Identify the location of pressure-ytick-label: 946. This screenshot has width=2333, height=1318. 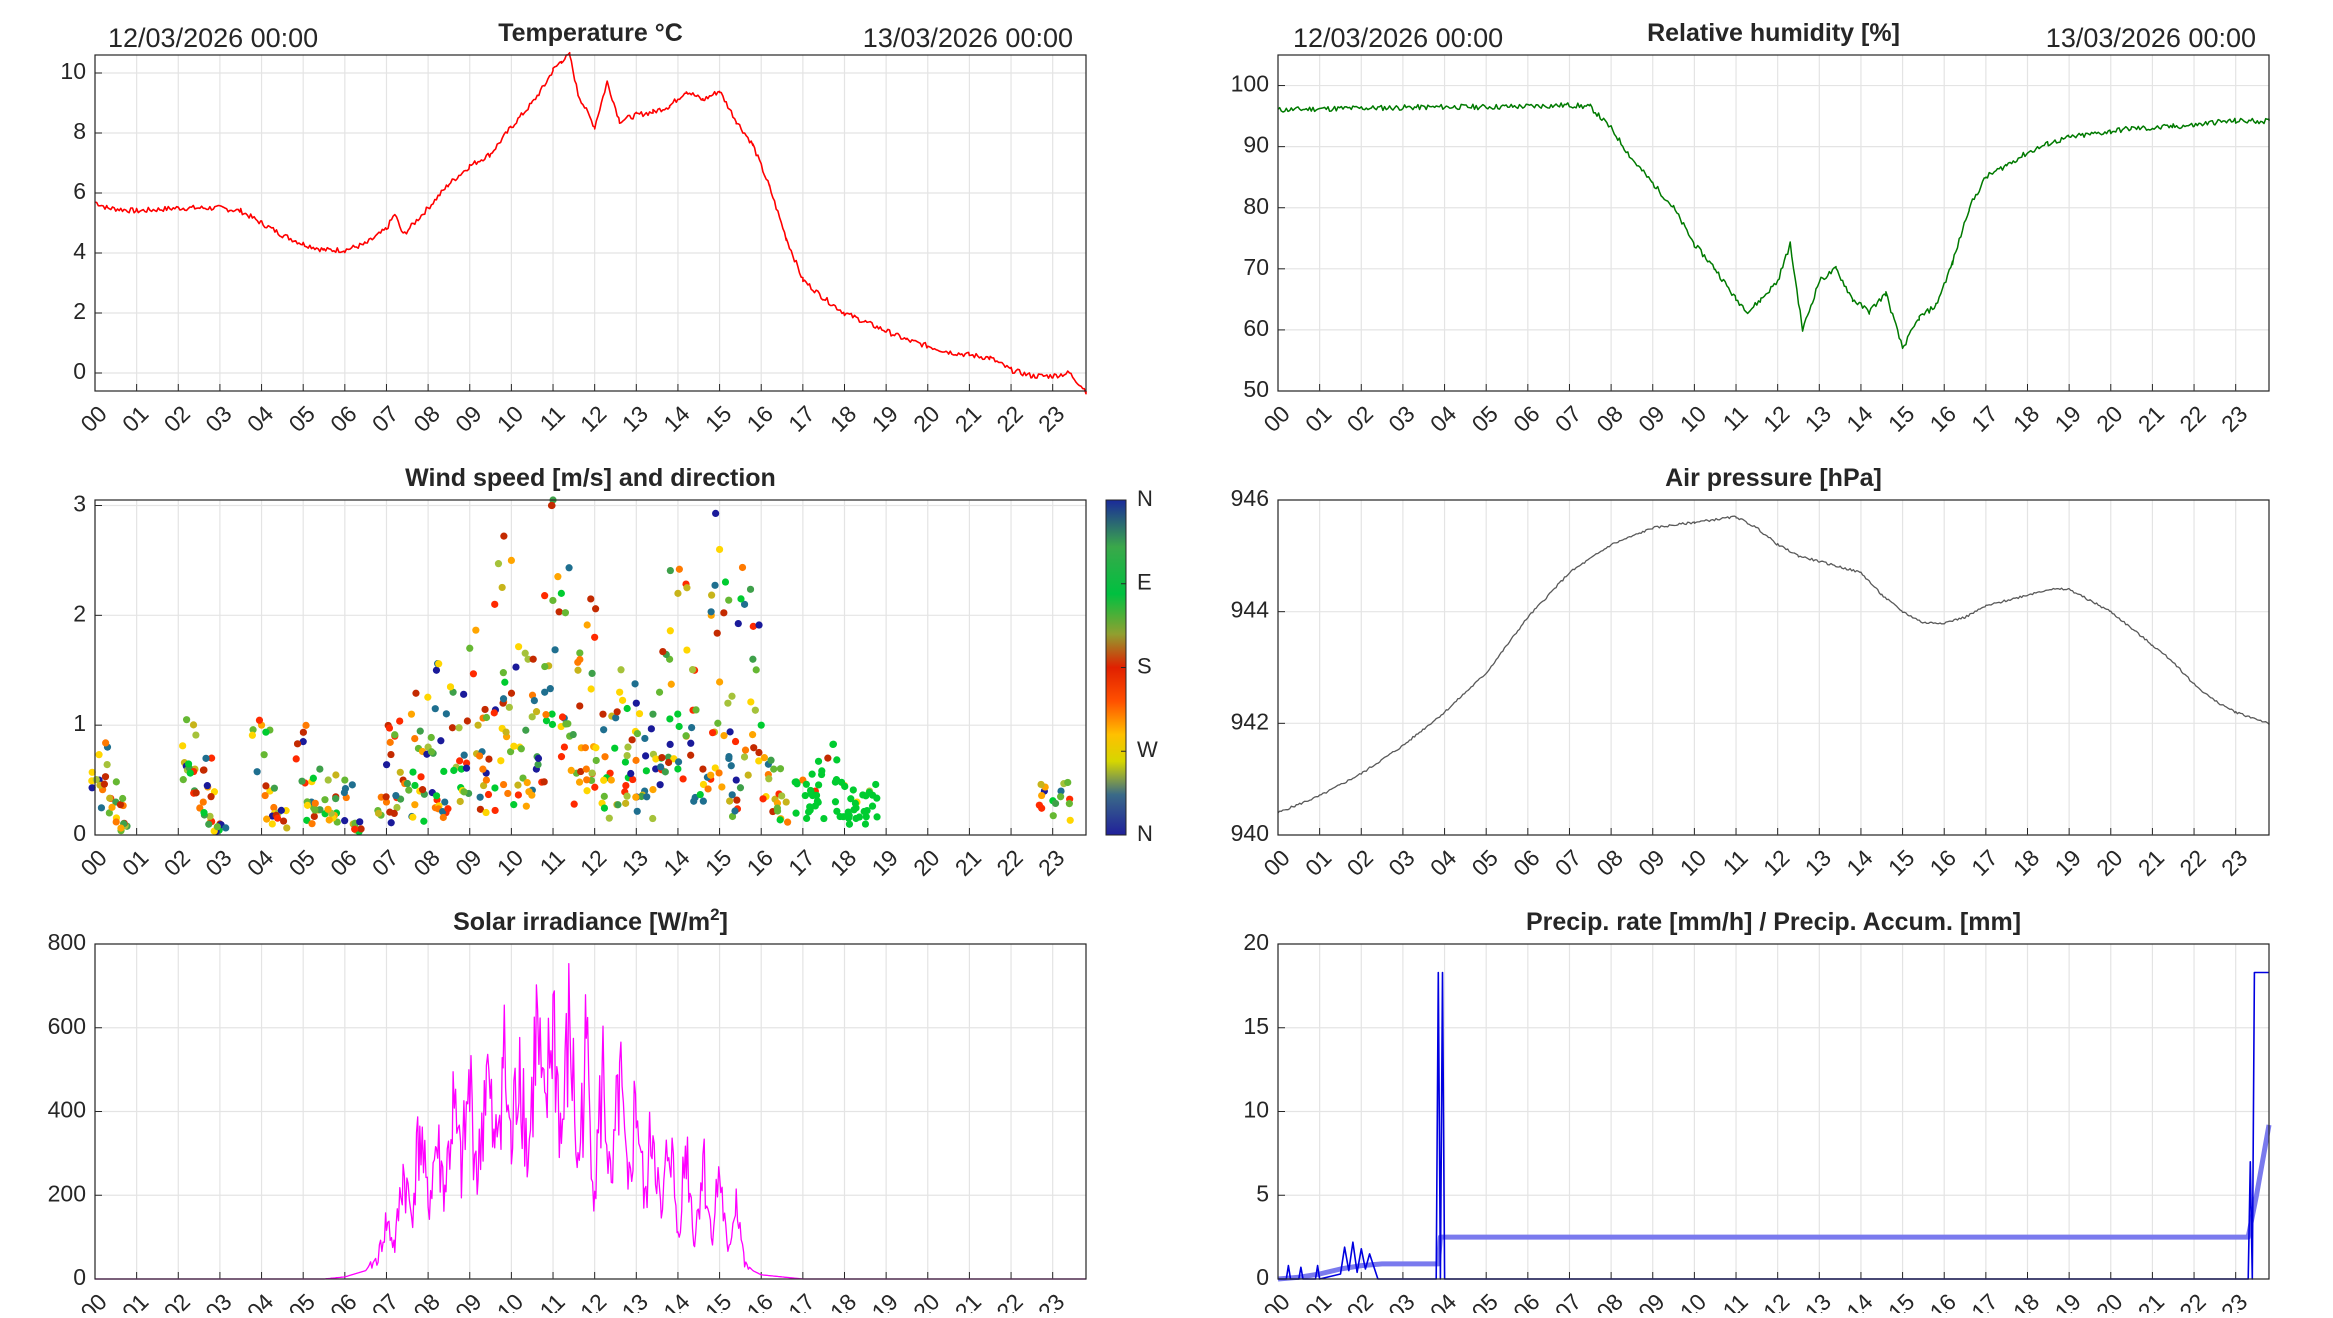
(1250, 498).